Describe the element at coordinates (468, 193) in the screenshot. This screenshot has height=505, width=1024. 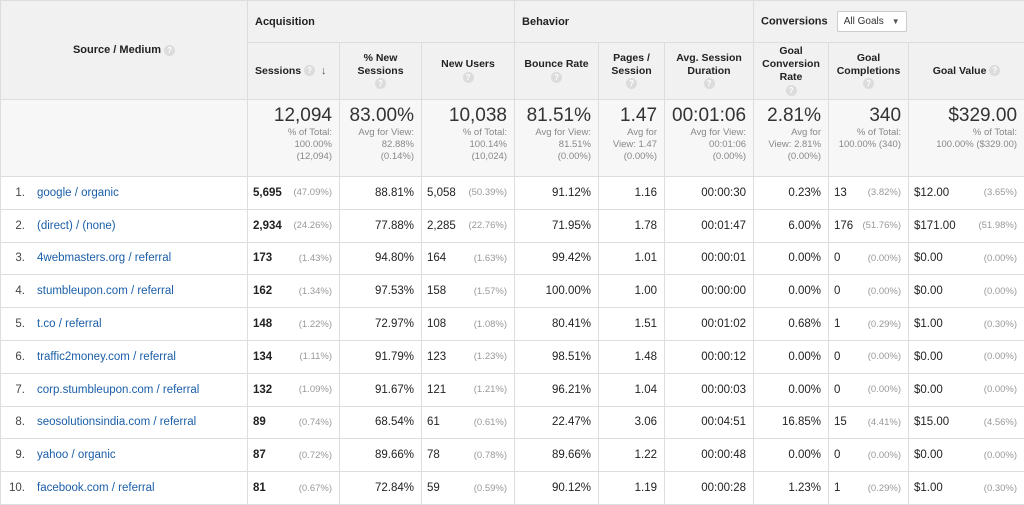
I see `new-users-cell: 5,058(50.39%)` at that location.